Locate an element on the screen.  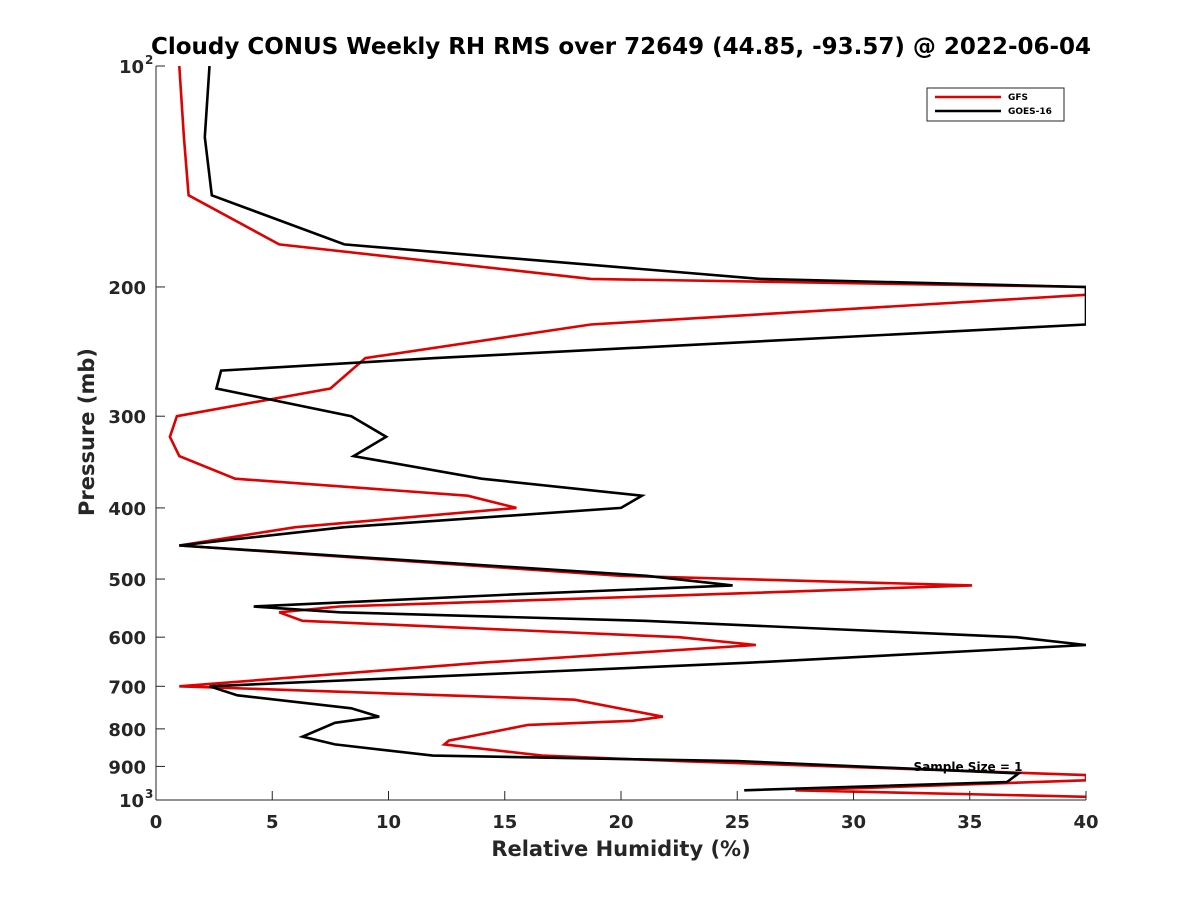
x-tick-label: 10 is located at coordinates (388, 822).